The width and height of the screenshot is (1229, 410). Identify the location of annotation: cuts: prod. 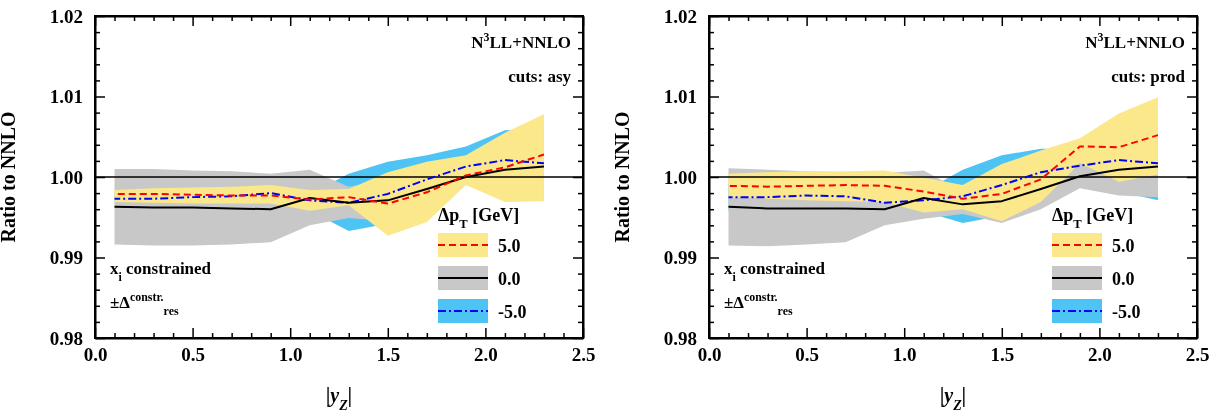
(1148, 76).